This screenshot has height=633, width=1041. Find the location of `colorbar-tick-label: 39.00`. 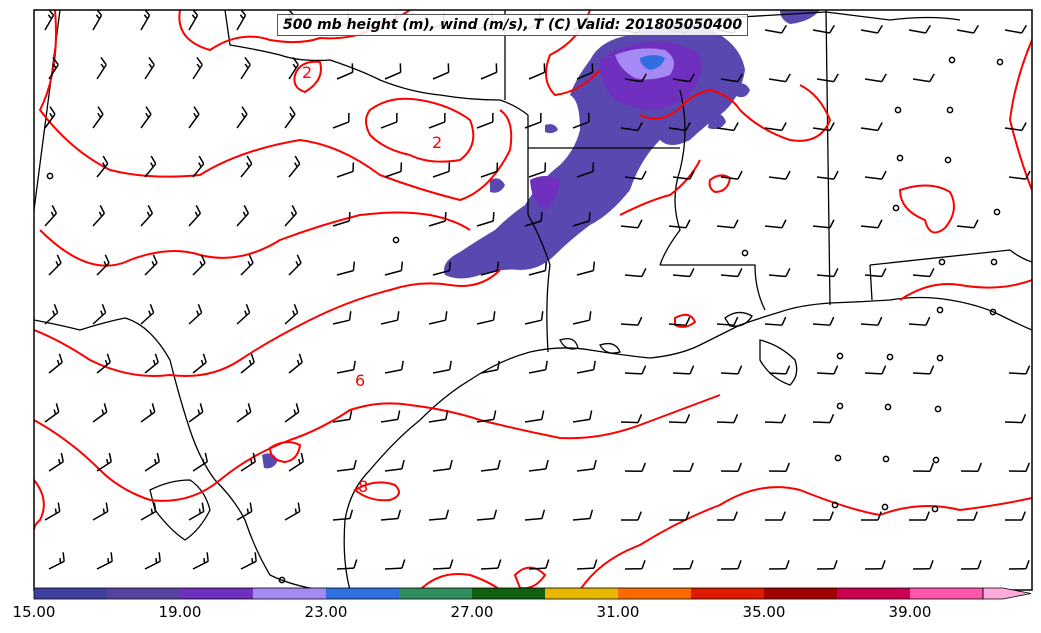

colorbar-tick-label: 39.00 is located at coordinates (910, 612).